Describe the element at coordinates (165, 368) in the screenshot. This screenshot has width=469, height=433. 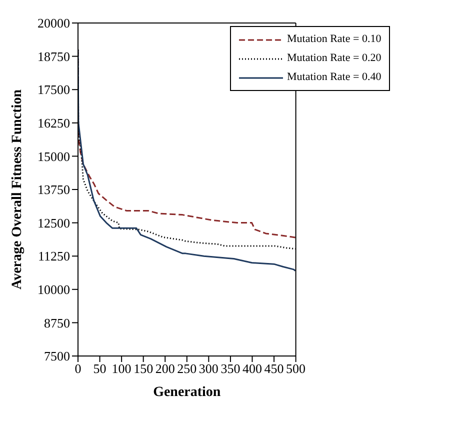
I see `x-tick-label: 200` at that location.